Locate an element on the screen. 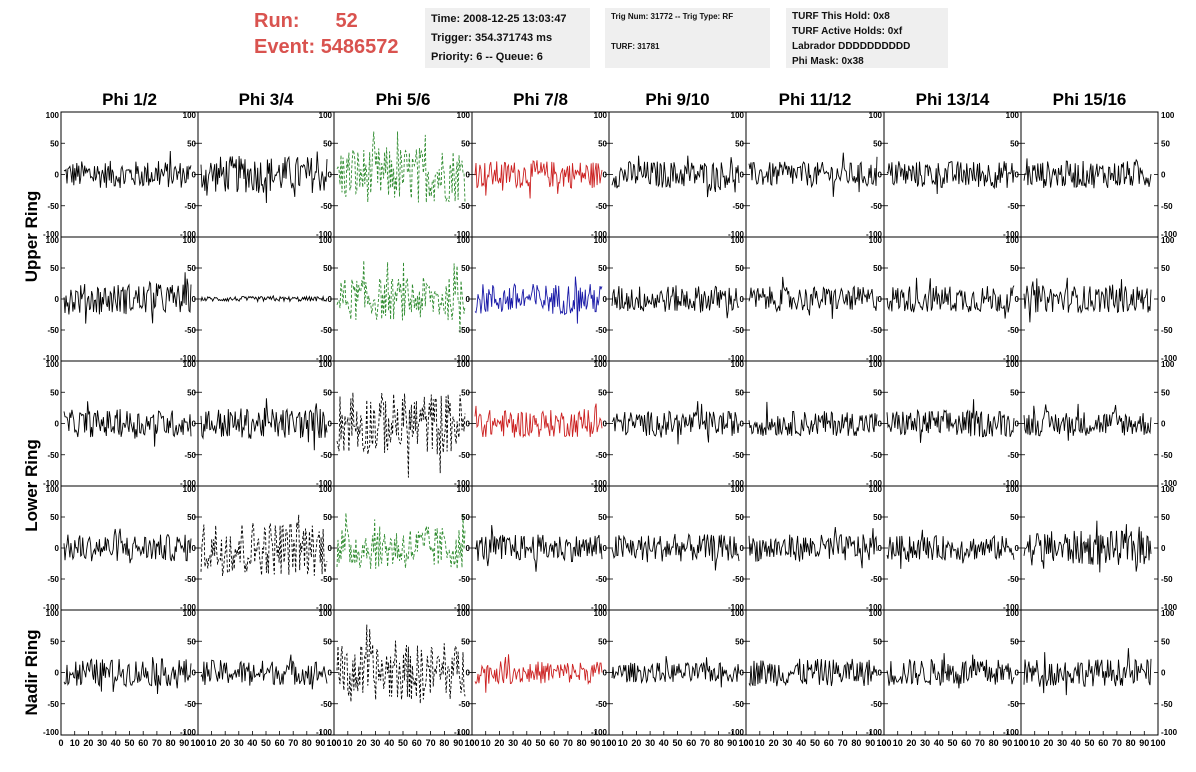 The image size is (1196, 772). turf-active-holds-text: TURF Active Holds: 0xf is located at coordinates (847, 31).